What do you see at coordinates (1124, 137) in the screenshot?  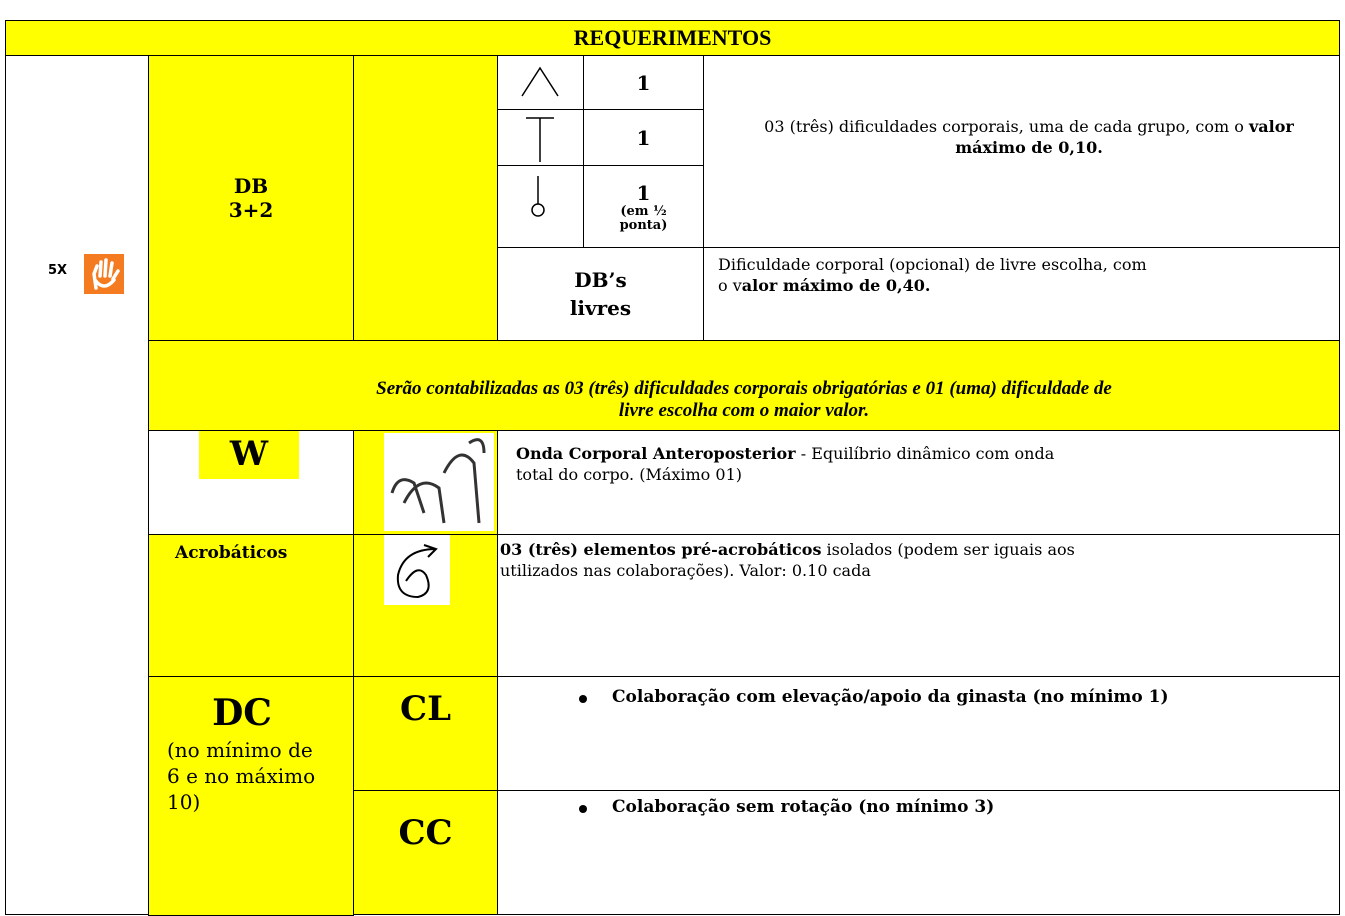 I see `text-bold: valor máximo de 0,10.` at bounding box center [1124, 137].